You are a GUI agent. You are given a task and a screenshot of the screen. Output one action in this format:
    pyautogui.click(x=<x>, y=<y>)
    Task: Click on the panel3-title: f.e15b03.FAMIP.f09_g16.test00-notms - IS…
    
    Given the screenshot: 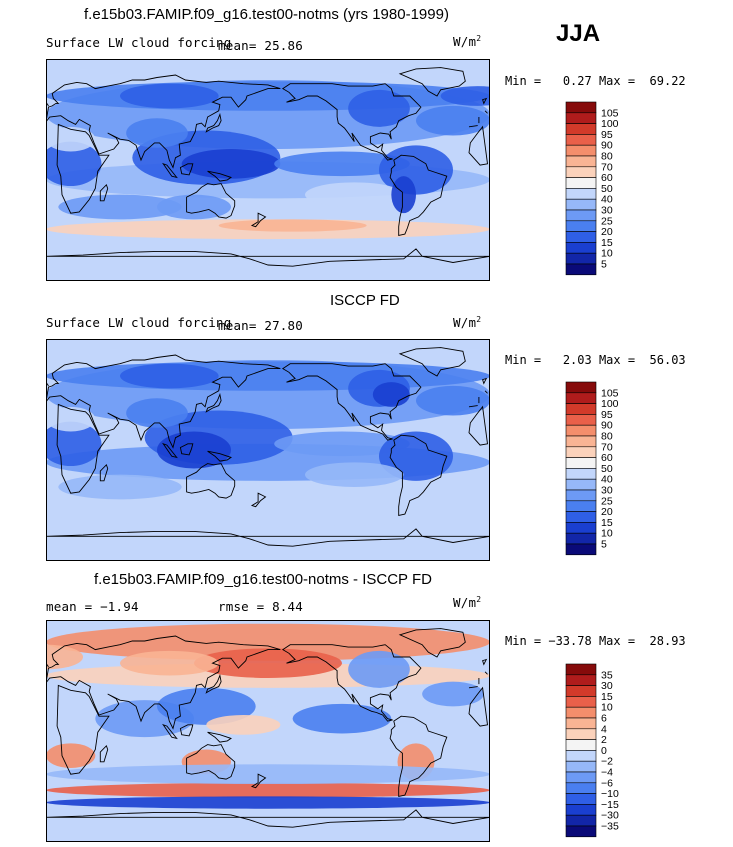 What is the action you would take?
    pyautogui.click(x=263, y=579)
    